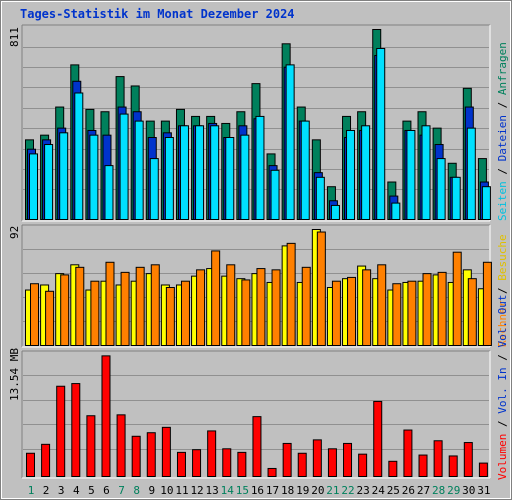 The height and width of the screenshot is (500, 512). What do you see at coordinates (46, 490) in the screenshot?
I see `day-tick-label: 2` at bounding box center [46, 490].